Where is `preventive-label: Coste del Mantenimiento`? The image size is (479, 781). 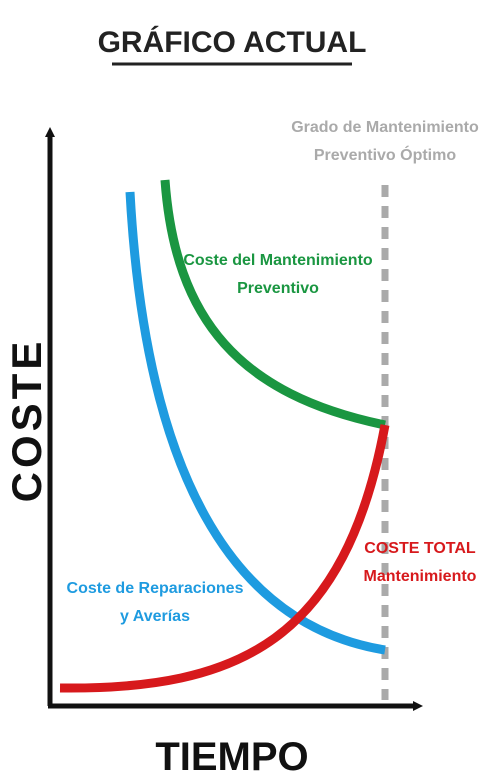 preventive-label: Coste del Mantenimiento is located at coordinates (278, 260).